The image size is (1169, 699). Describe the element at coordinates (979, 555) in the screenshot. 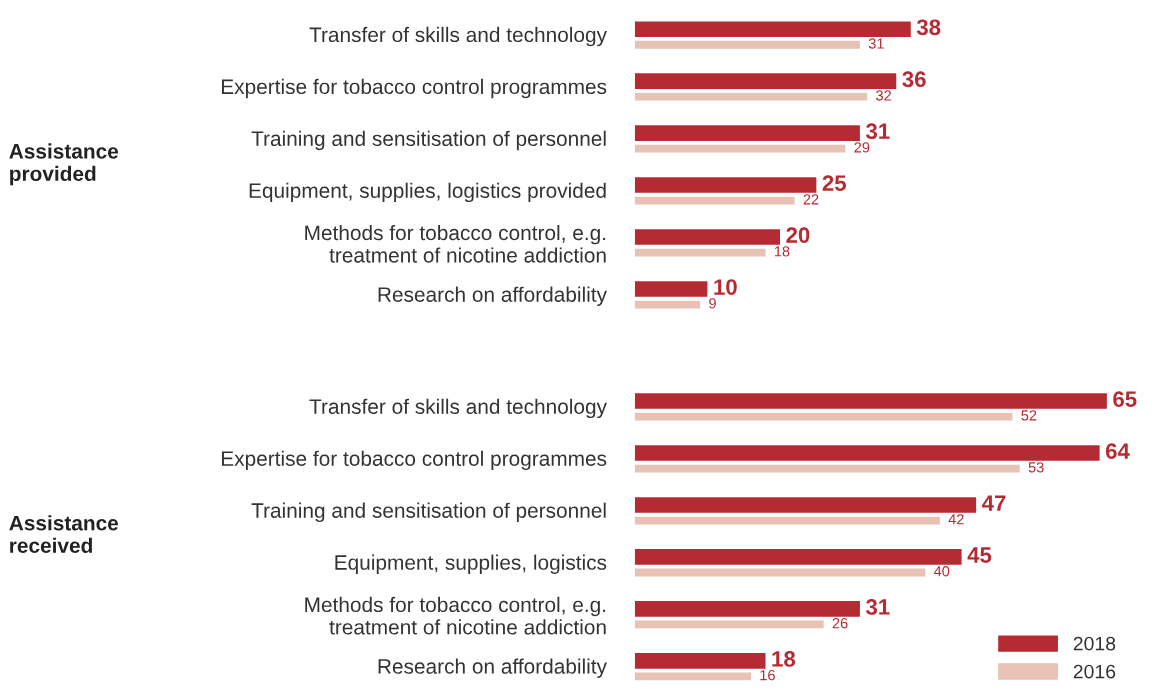

I see `data-label: 45` at that location.